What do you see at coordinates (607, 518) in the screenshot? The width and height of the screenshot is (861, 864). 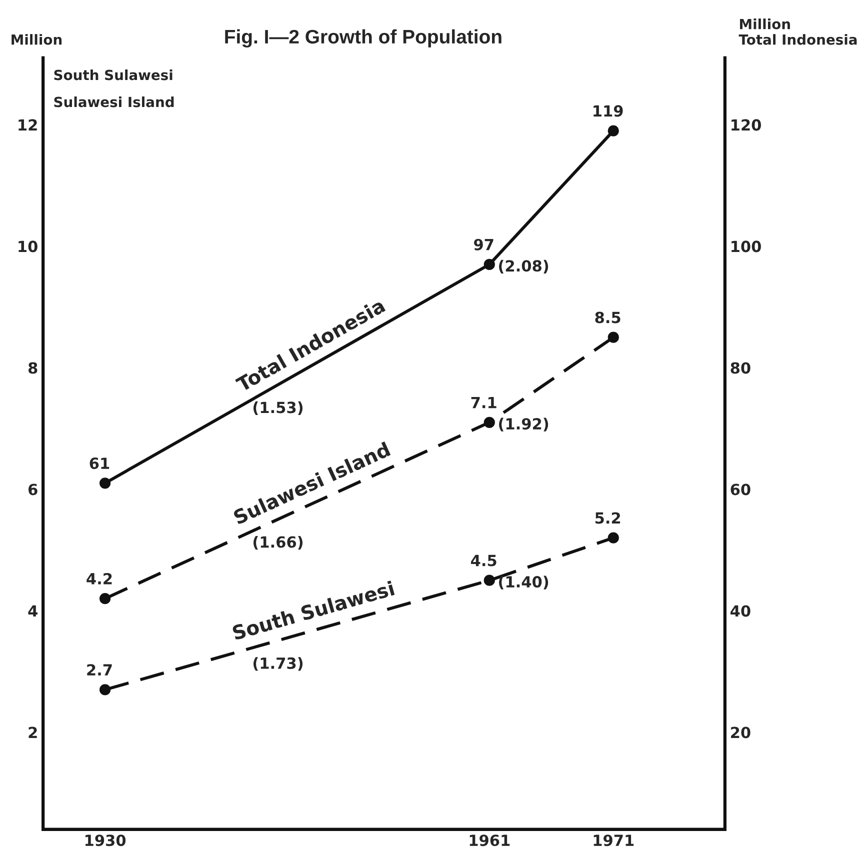 I see `data-label: 5.2` at bounding box center [607, 518].